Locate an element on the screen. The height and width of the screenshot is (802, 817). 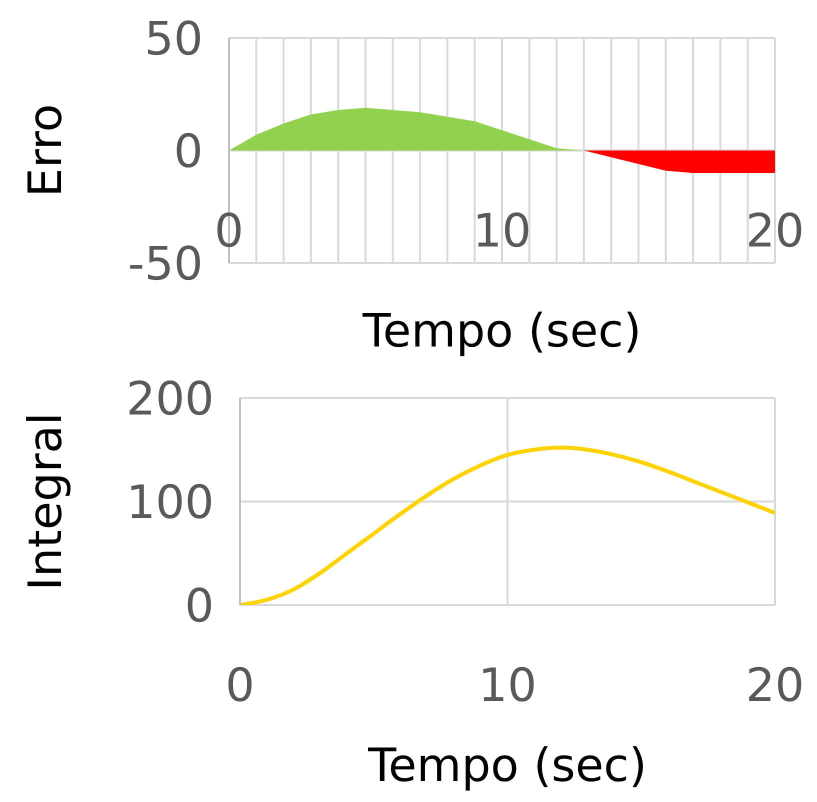
y-tick-label: -50 is located at coordinates (165, 263).